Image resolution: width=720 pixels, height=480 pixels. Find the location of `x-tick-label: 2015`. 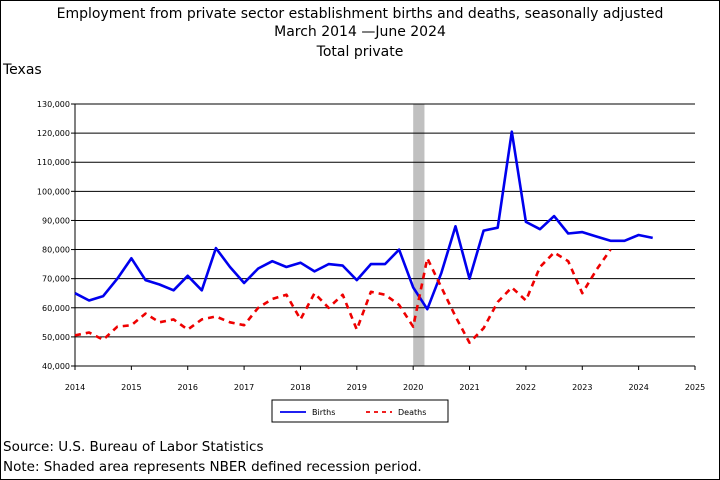

x-tick-label: 2015 is located at coordinates (131, 387).